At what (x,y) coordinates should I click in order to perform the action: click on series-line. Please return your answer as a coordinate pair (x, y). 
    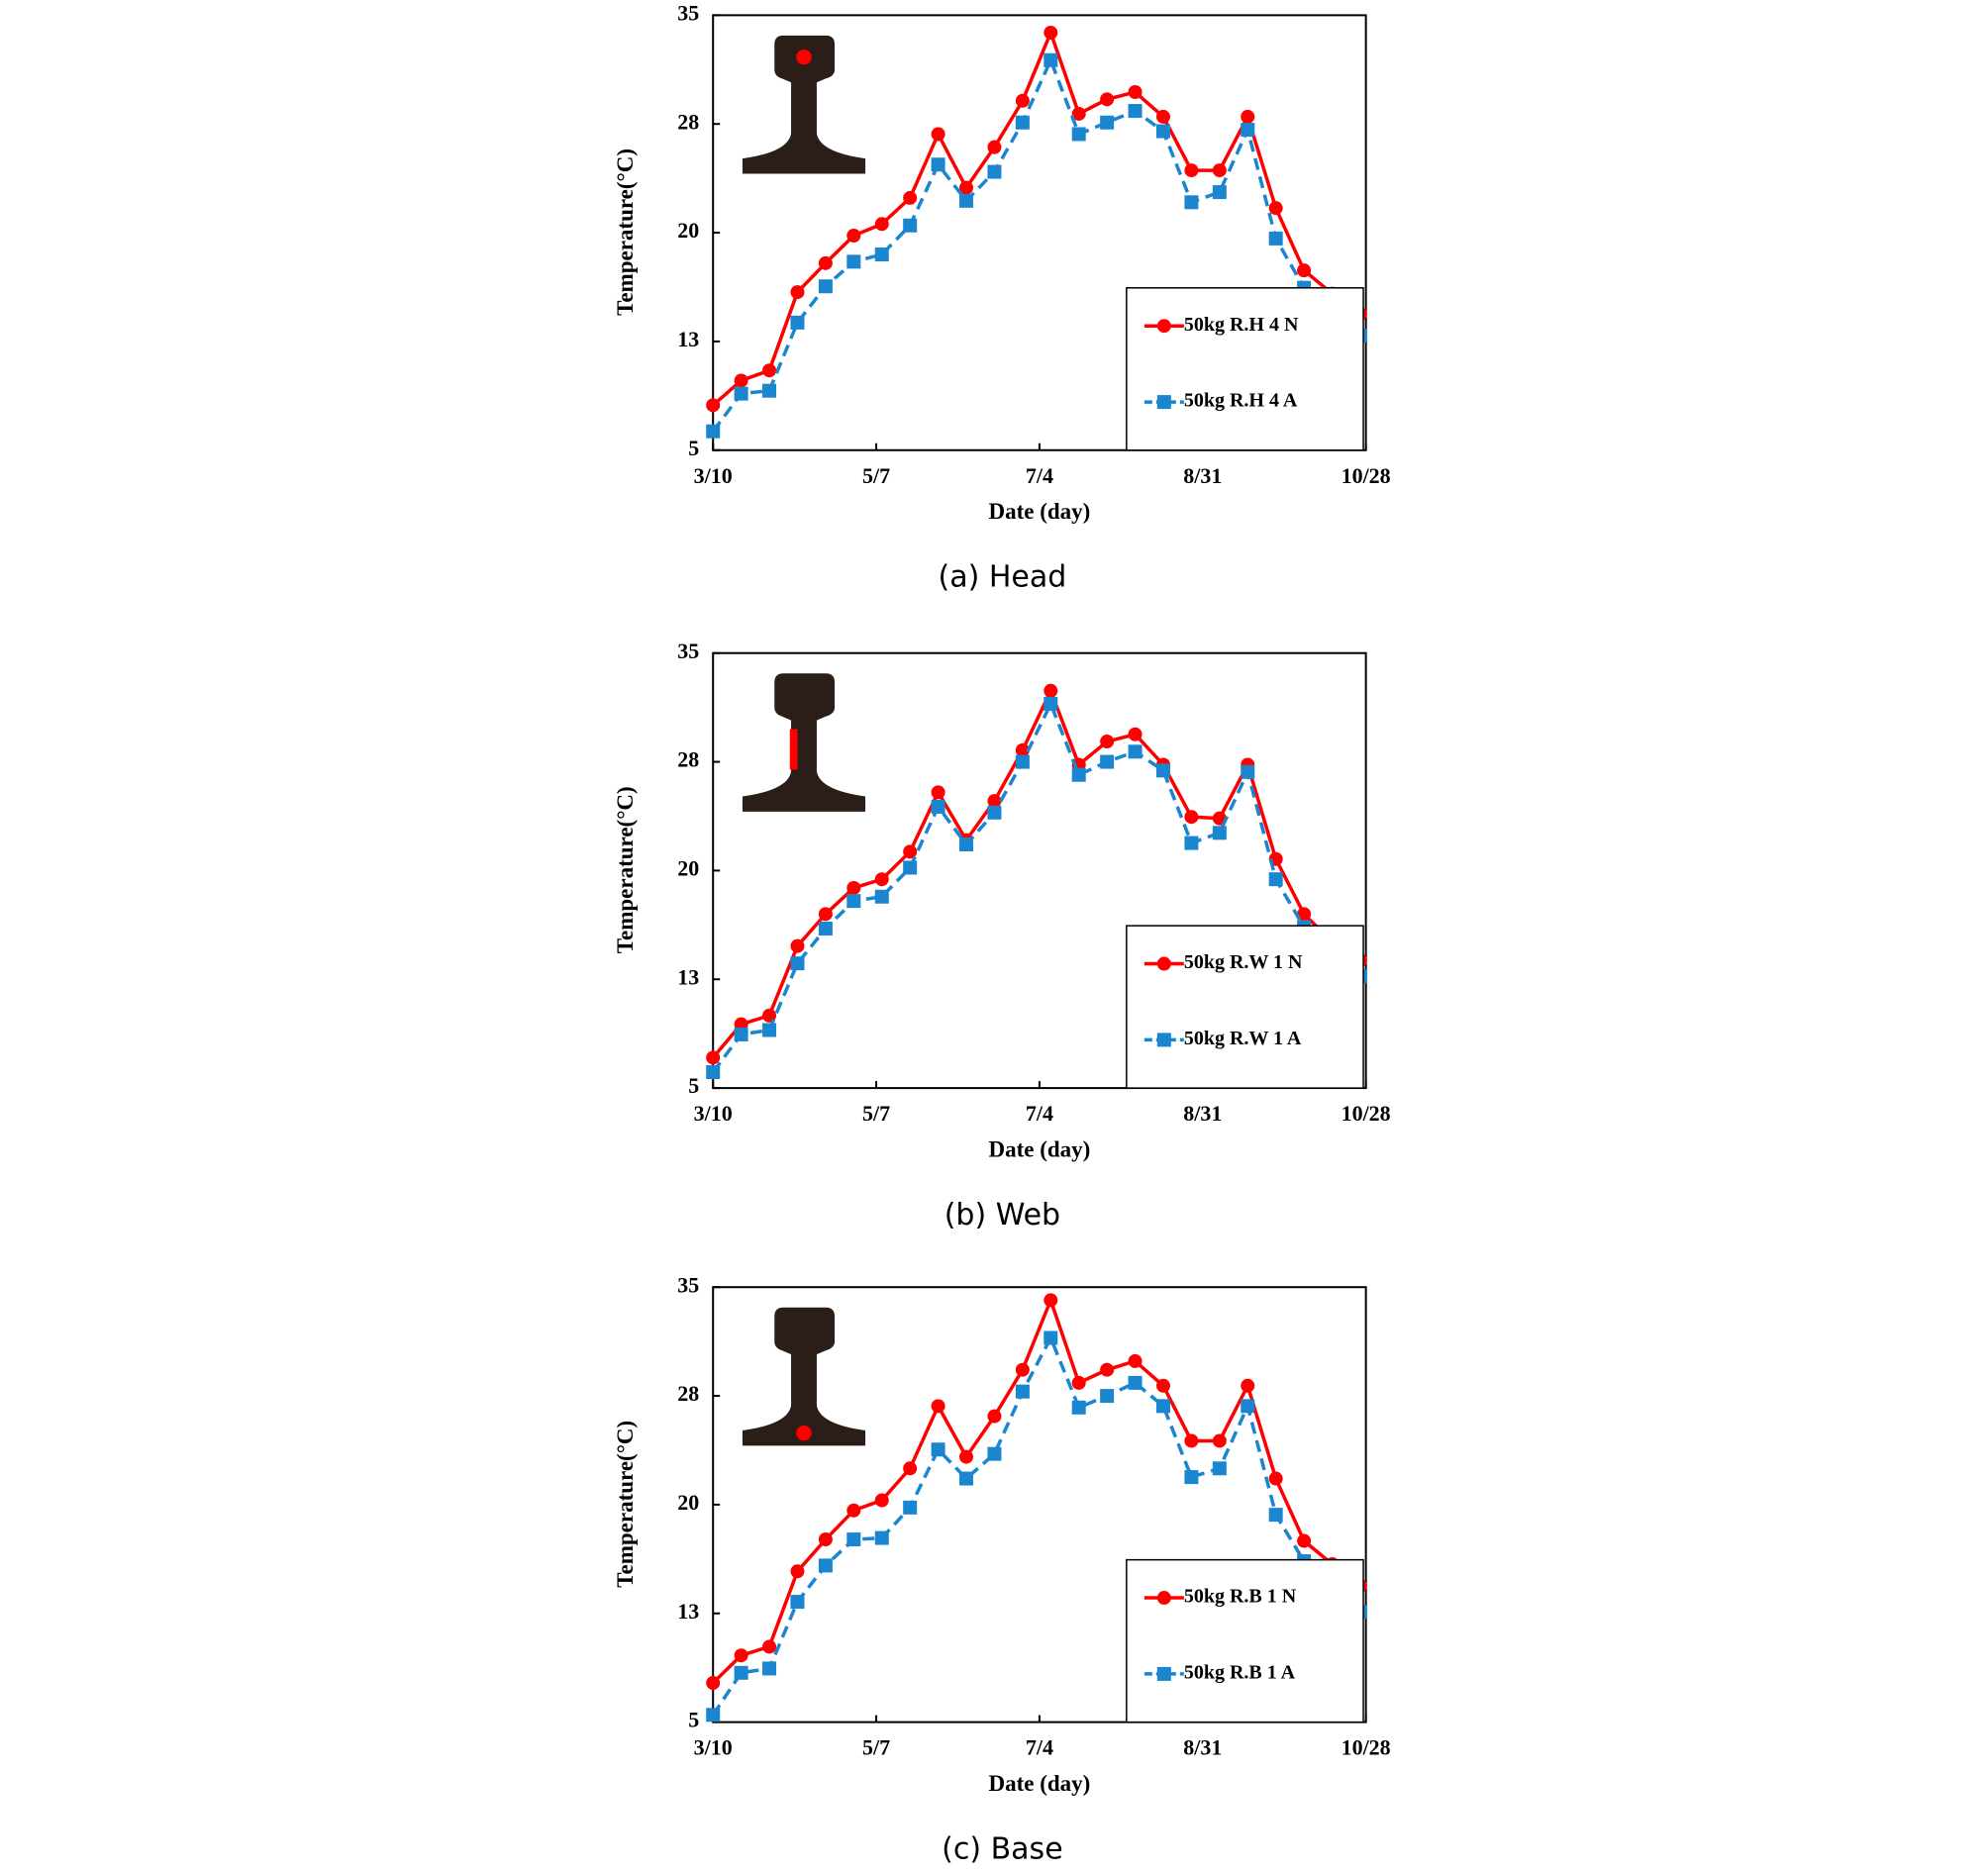
    Looking at the image, I should click on (1036, 872).